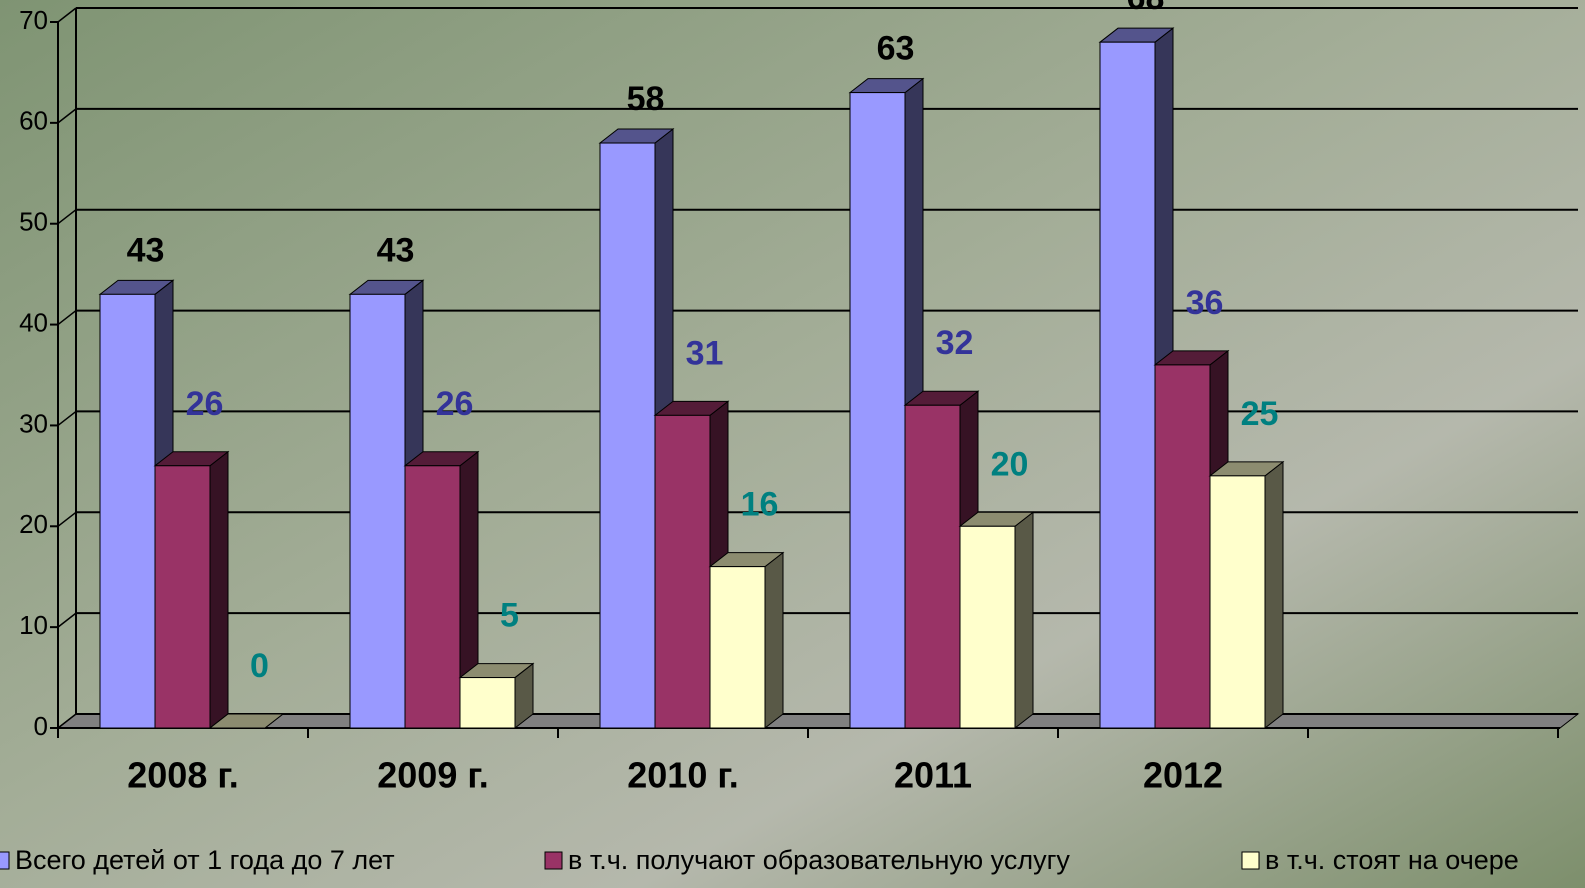 Image resolution: width=1585 pixels, height=888 pixels. Describe the element at coordinates (246, 721) in the screenshot. I see `bar-top` at that location.